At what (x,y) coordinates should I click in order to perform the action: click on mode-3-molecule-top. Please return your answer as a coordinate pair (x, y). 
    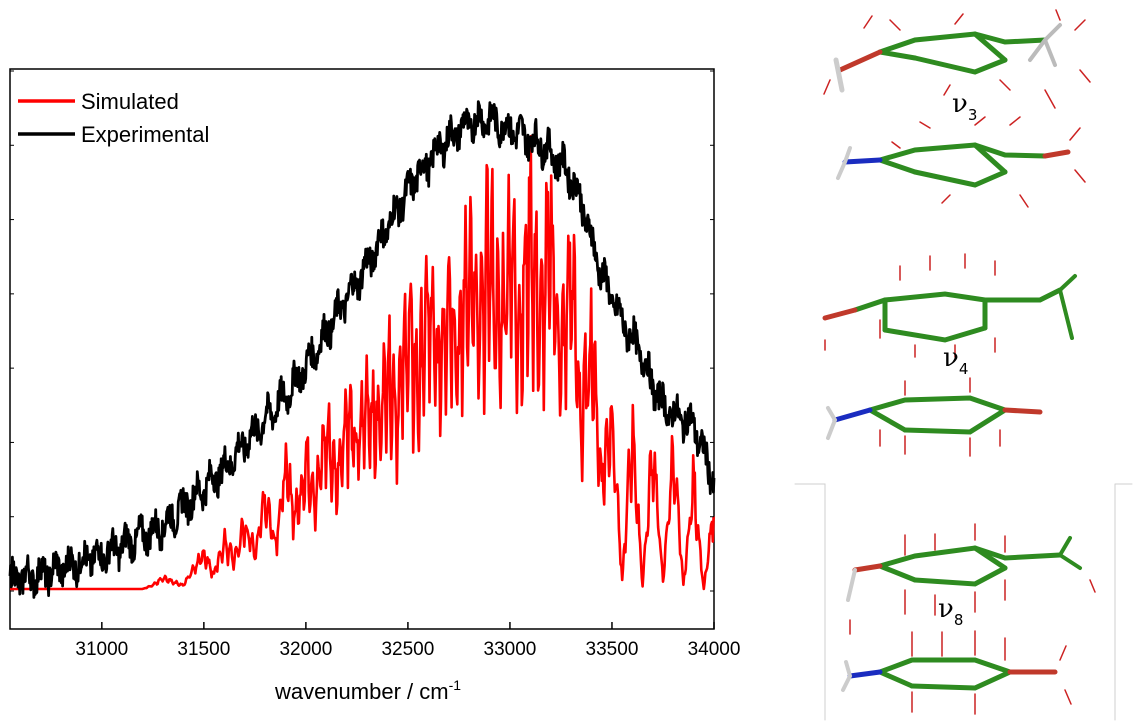
    Looking at the image, I should click on (957, 59).